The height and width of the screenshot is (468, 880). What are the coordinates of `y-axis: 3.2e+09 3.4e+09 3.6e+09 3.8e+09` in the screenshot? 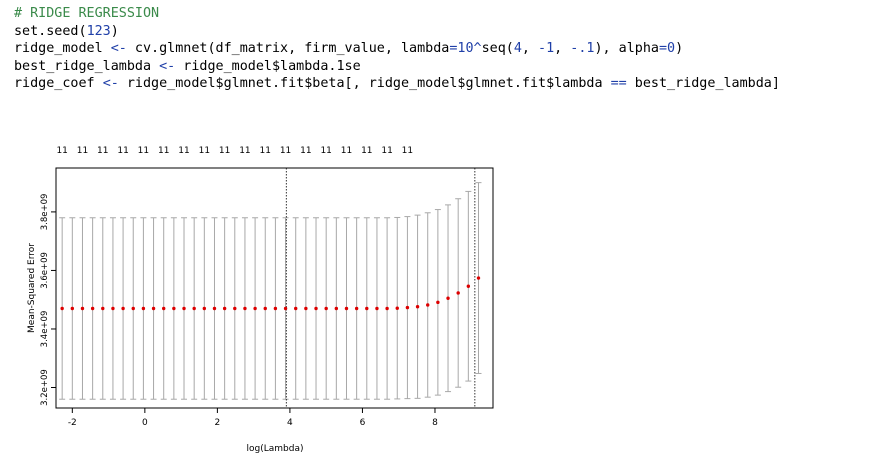 It's located at (48, 300).